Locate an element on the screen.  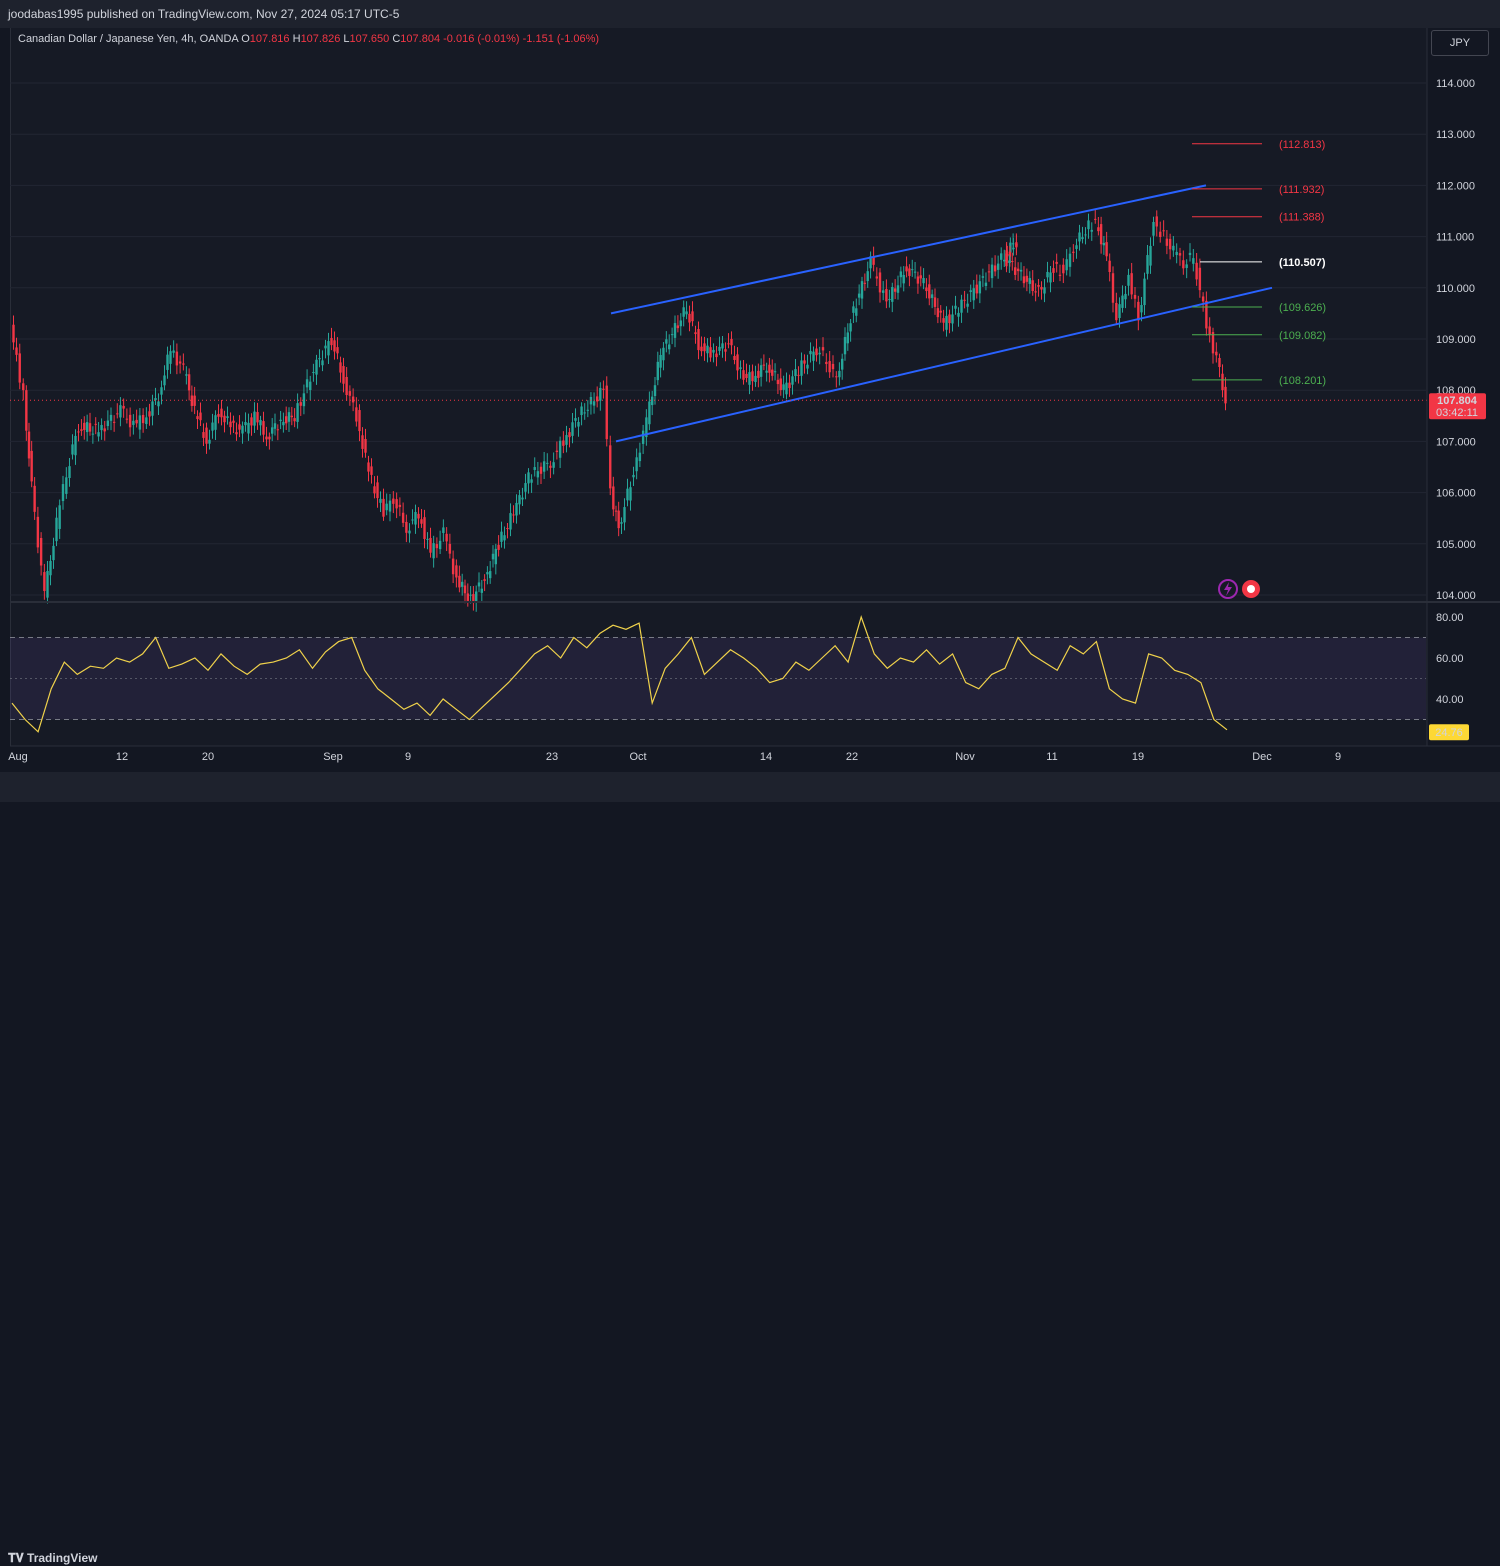
rsi-line is located at coordinates (619, 674).